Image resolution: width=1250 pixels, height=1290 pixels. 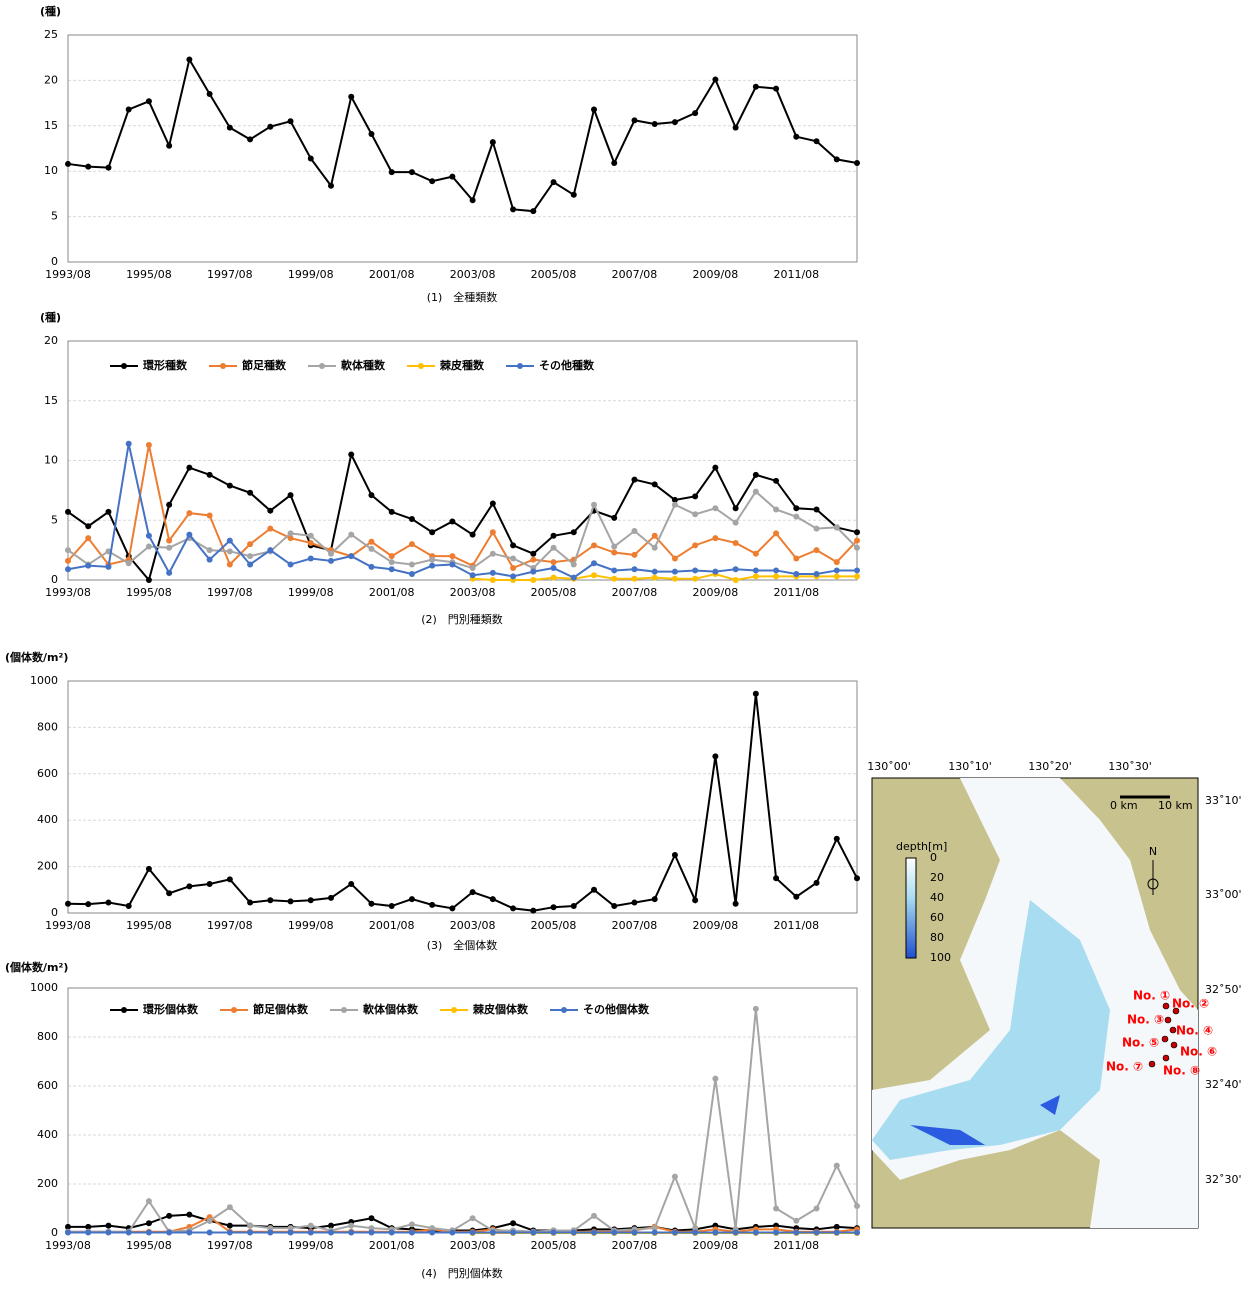 What do you see at coordinates (149, 592) in the screenshot?
I see `x-tick-label: 1995/08` at bounding box center [149, 592].